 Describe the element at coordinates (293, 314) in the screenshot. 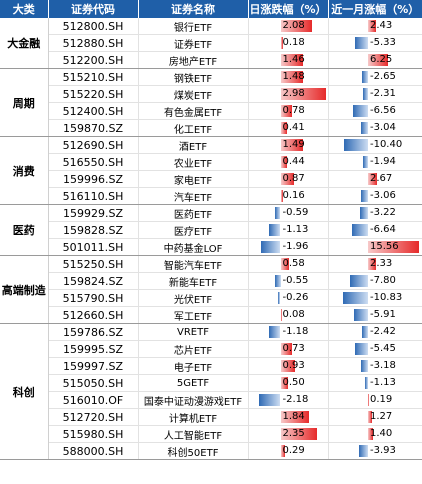

I see `change-value: 0.08` at that location.